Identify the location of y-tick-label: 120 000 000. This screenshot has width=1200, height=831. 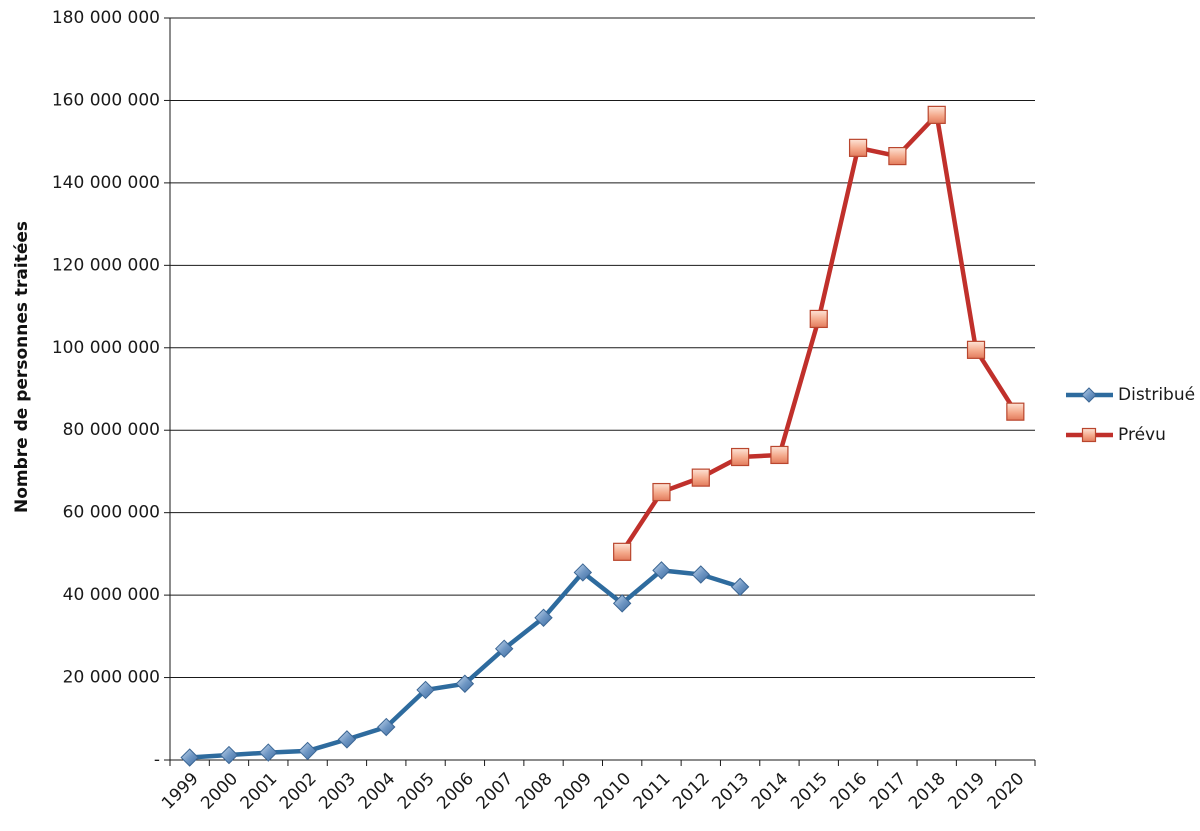
(106, 265).